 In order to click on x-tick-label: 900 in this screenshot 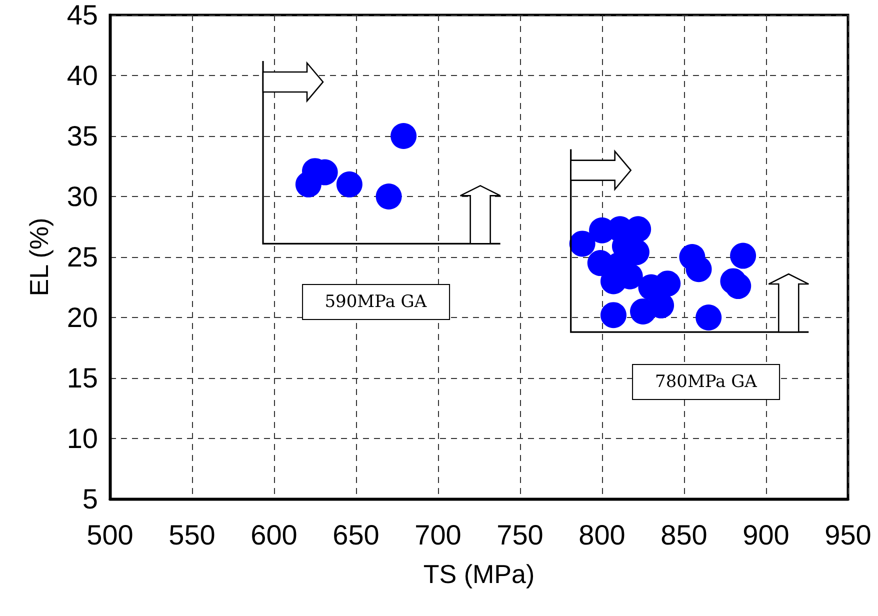, I will do `click(766, 535)`.